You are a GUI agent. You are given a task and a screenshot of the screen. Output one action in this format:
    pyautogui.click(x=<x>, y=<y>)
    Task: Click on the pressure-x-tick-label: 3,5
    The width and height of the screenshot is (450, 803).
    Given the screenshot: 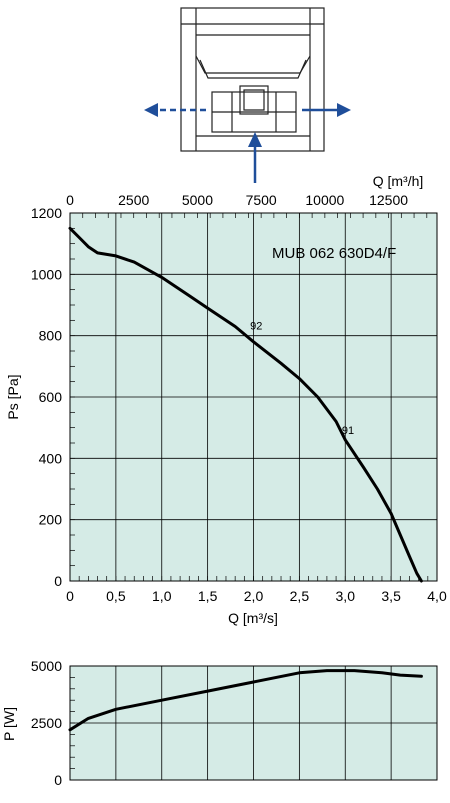 What is the action you would take?
    pyautogui.click(x=391, y=596)
    